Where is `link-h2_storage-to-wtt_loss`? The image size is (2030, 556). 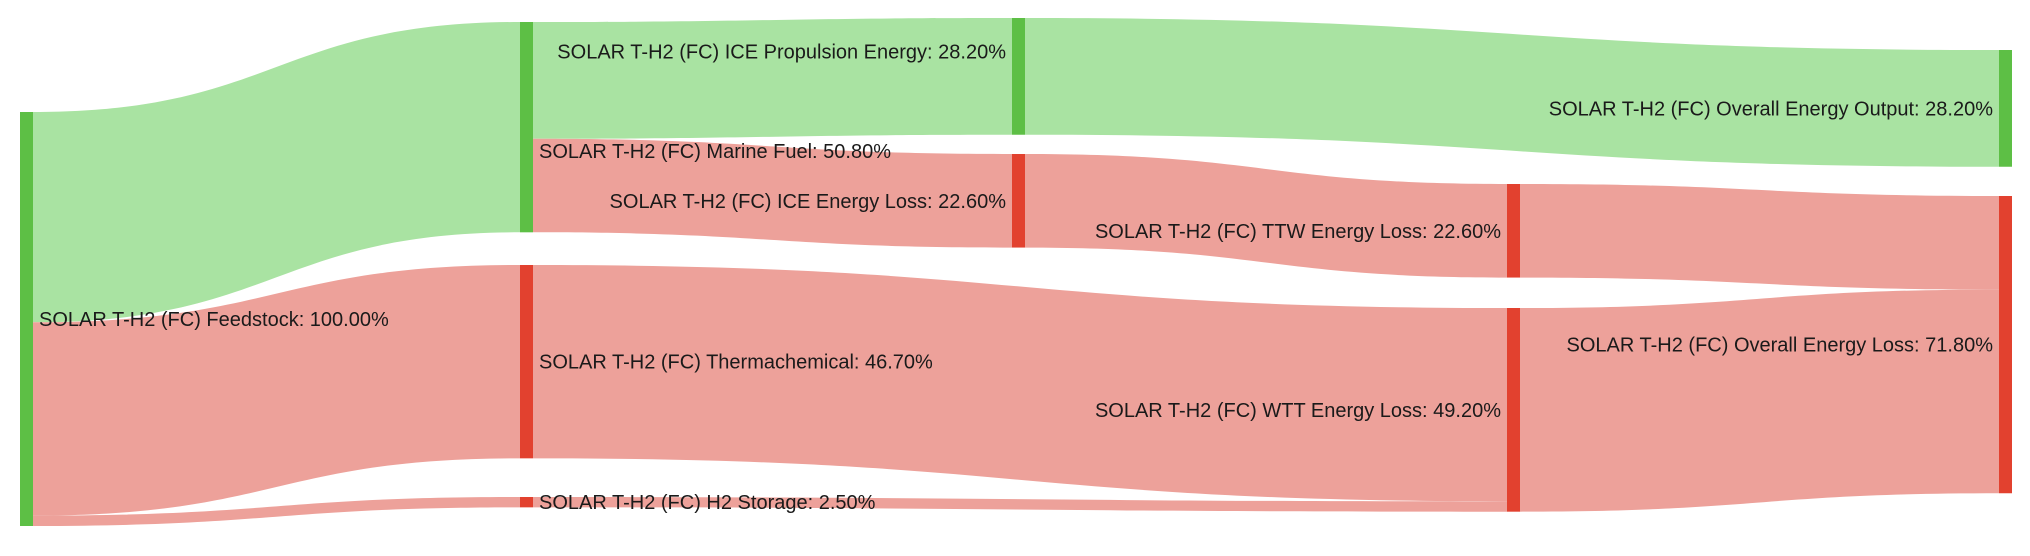
link-h2_storage-to-wtt_loss is located at coordinates (1020, 504).